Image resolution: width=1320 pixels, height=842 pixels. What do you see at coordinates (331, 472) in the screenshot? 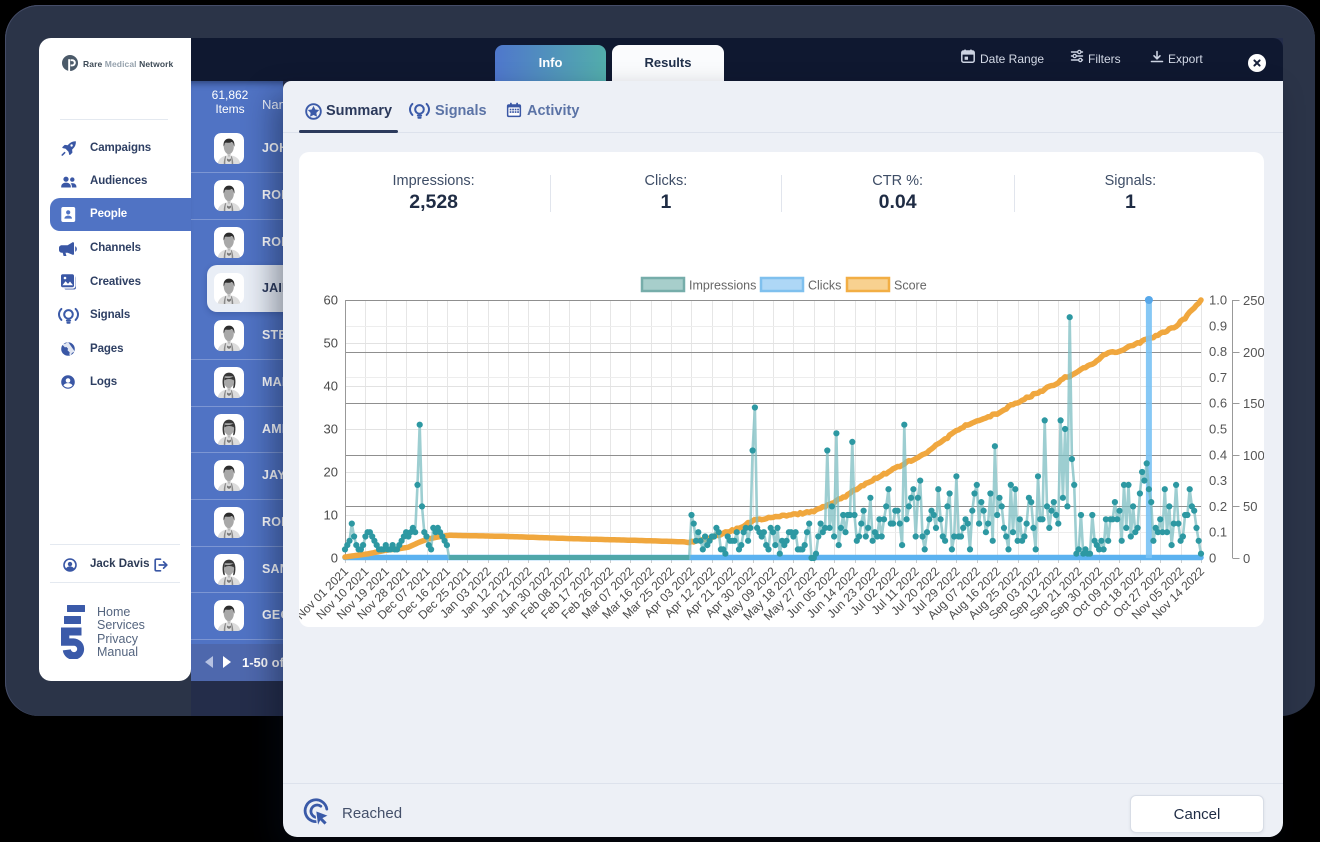
I see `svg-text: 20` at bounding box center [331, 472].